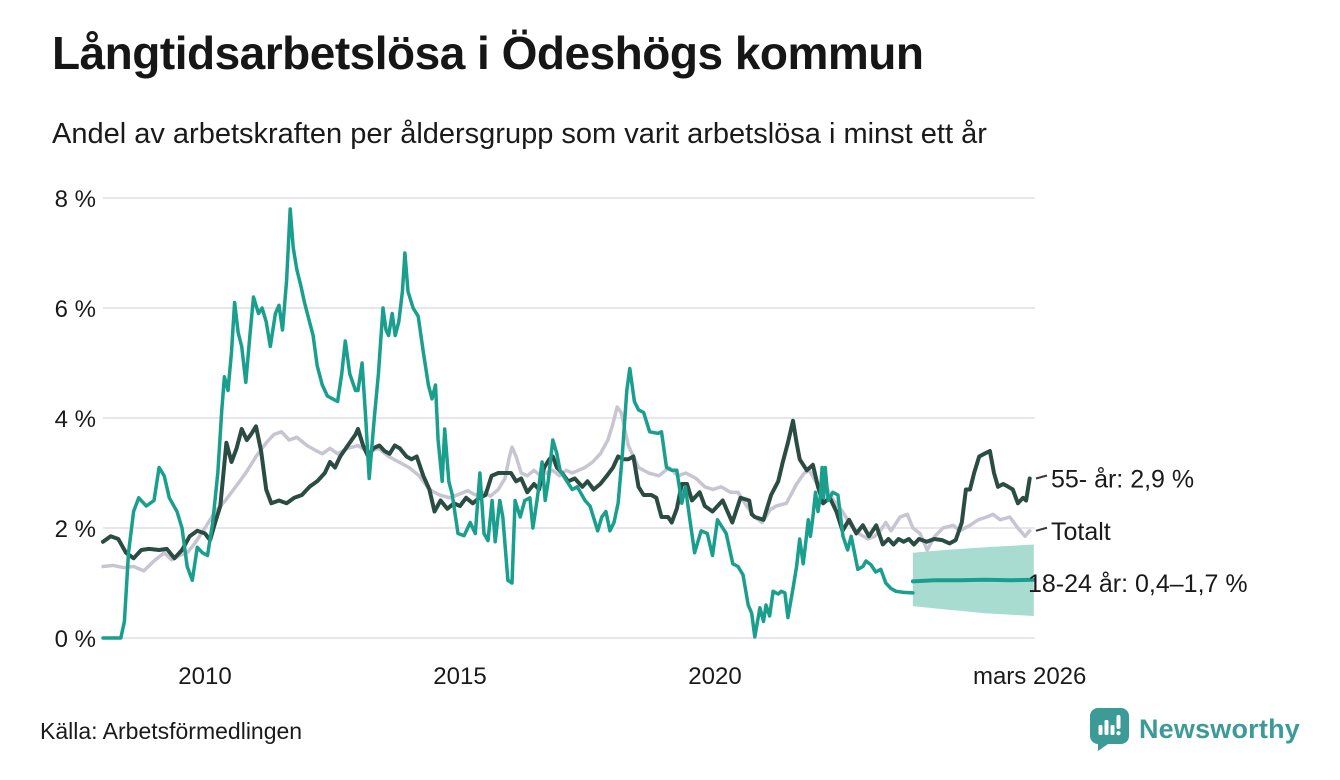 The image size is (1340, 780). I want to click on x-axis-tick-label: 2010, so click(204, 676).